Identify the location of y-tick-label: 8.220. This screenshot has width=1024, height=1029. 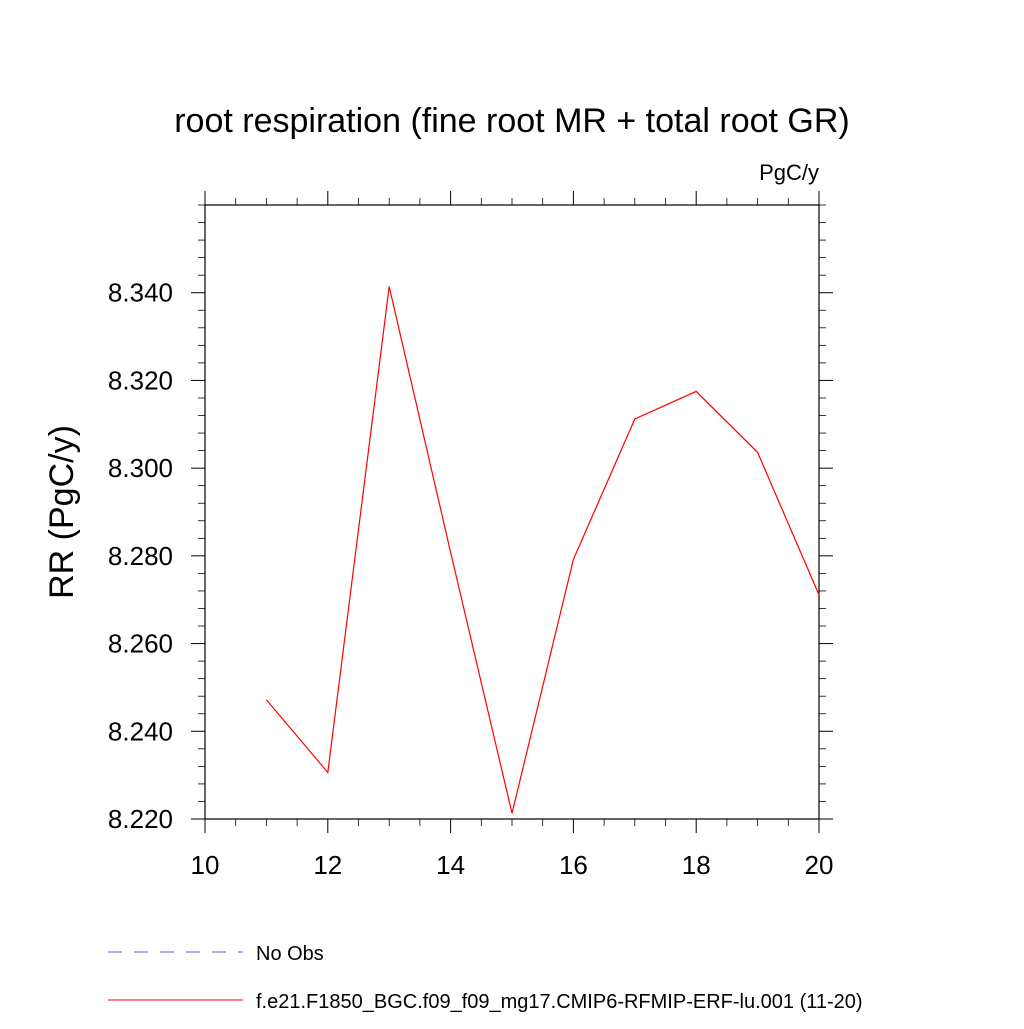
(140, 819).